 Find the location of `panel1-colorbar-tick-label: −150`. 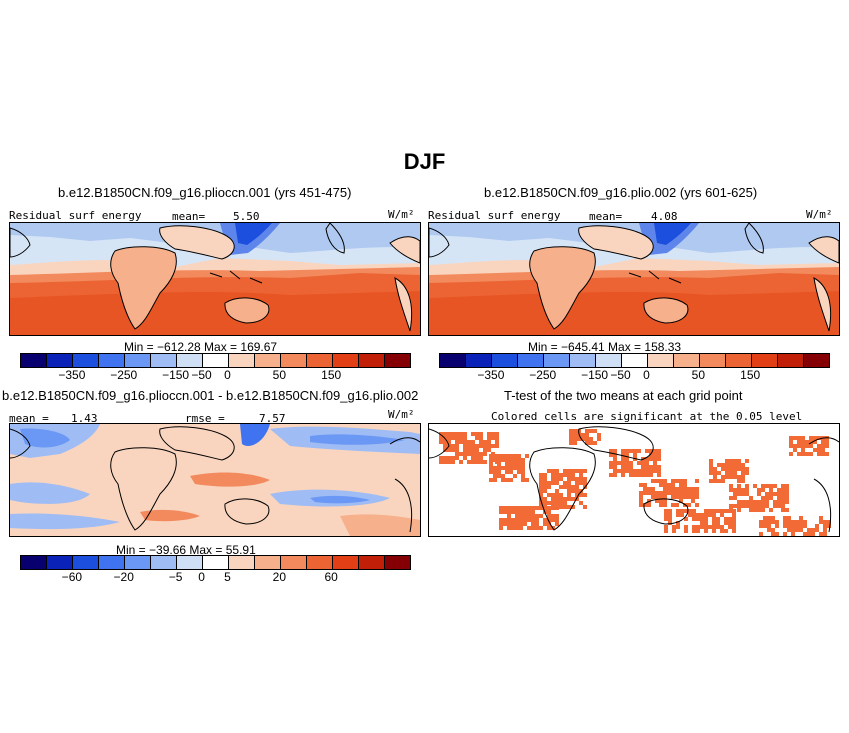

panel1-colorbar-tick-label: −150 is located at coordinates (176, 375).